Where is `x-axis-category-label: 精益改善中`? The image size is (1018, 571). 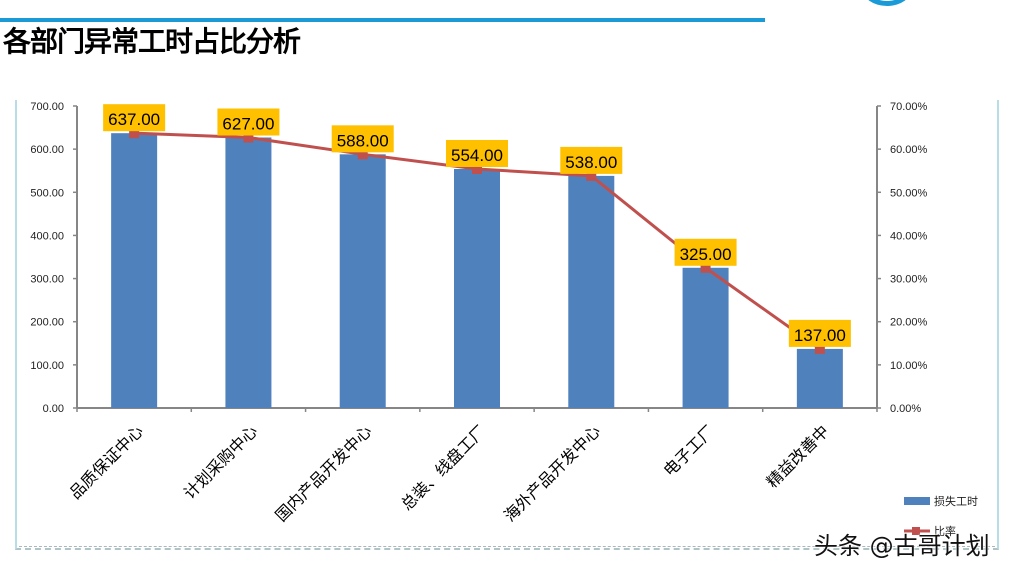
x-axis-category-label: 精益改善中 is located at coordinates (797, 456).